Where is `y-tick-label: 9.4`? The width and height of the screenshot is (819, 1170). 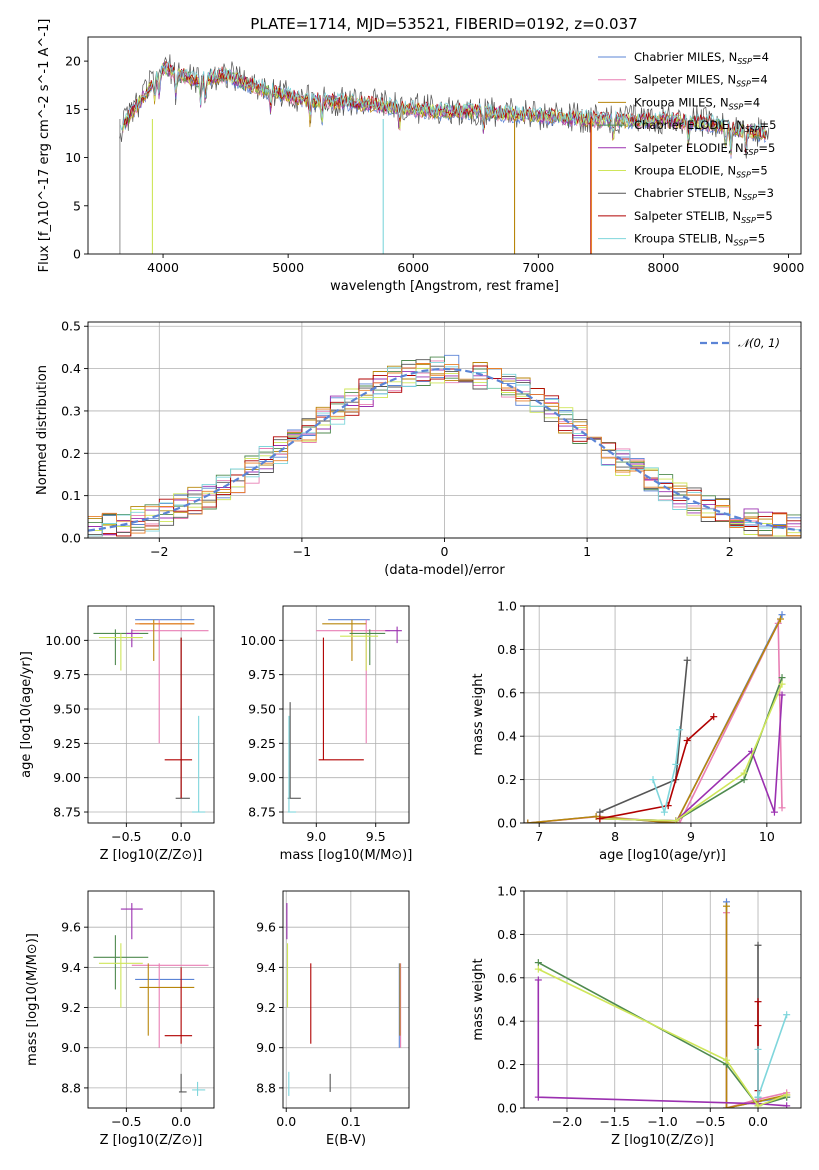
y-tick-label: 9.4 is located at coordinates (71, 967).